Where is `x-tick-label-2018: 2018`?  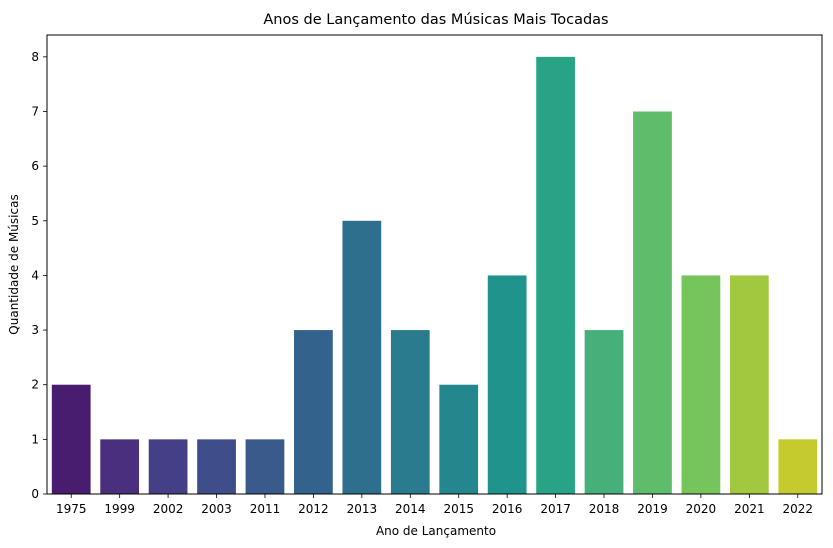
x-tick-label-2018: 2018 is located at coordinates (604, 509).